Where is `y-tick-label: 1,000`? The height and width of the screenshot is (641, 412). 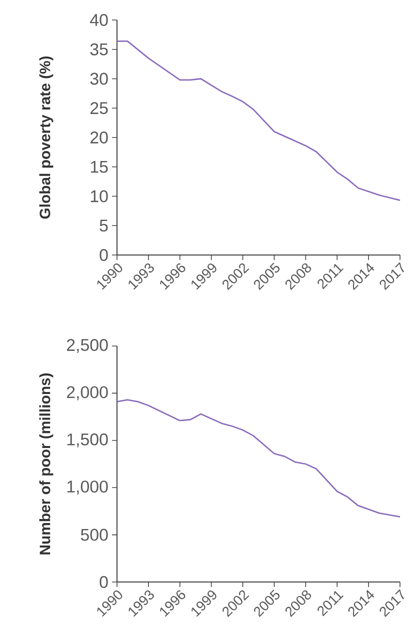 y-tick-label: 1,000 is located at coordinates (87, 487).